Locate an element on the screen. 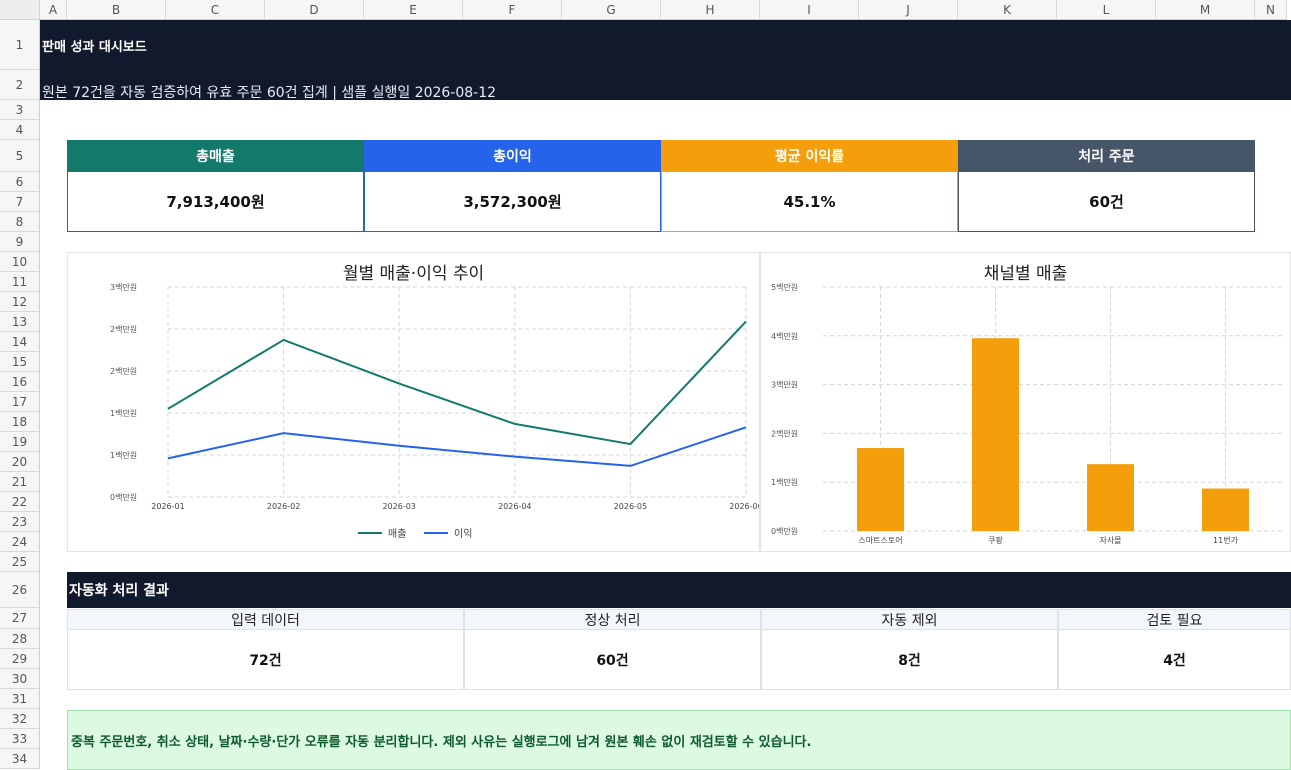  row-header-21: 21 is located at coordinates (20, 482).